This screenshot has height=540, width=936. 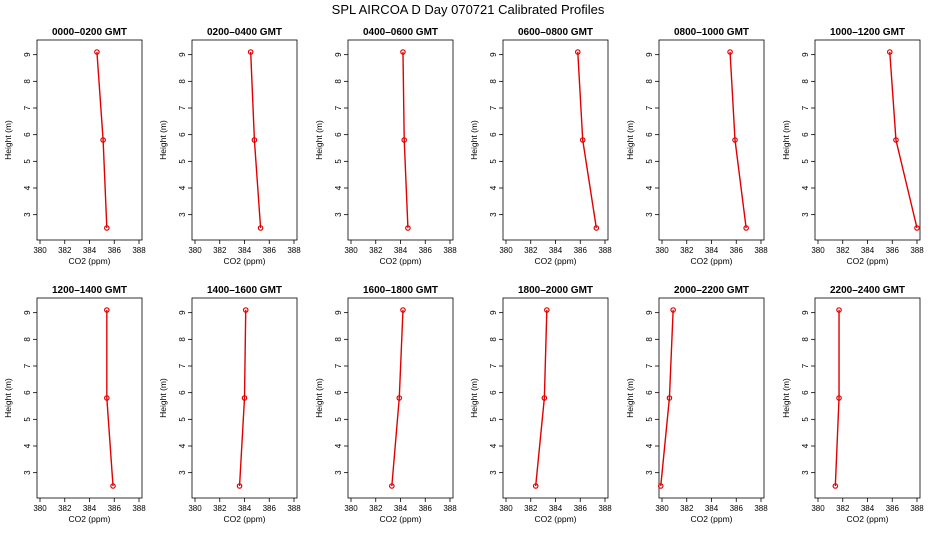 What do you see at coordinates (711, 290) in the screenshot?
I see `panel-title: 2000–2200 GMT` at bounding box center [711, 290].